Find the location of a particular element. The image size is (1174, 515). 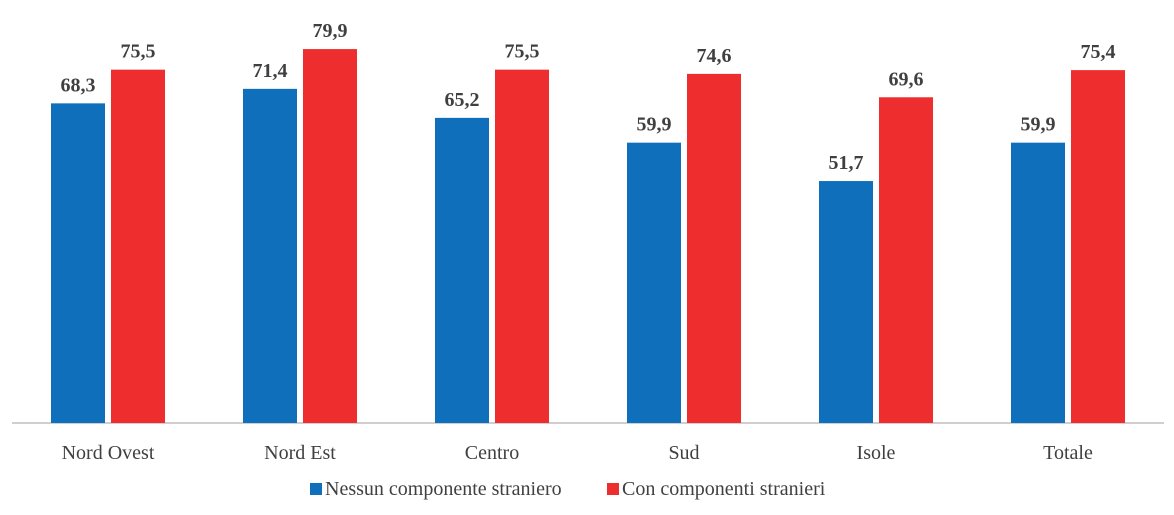

category-label: Sud is located at coordinates (683, 453).